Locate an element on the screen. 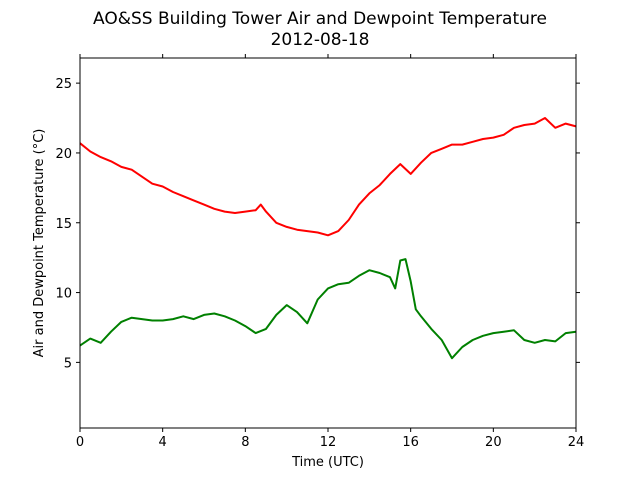 Image resolution: width=640 pixels, height=480 pixels. x-tick-label: 8 is located at coordinates (245, 442).